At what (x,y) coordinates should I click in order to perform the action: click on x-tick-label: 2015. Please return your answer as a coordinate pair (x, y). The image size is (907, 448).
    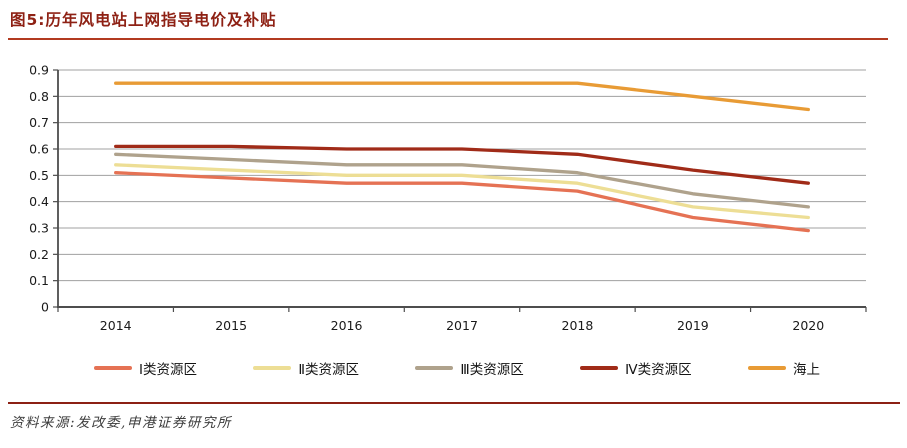
    Looking at the image, I should click on (231, 325).